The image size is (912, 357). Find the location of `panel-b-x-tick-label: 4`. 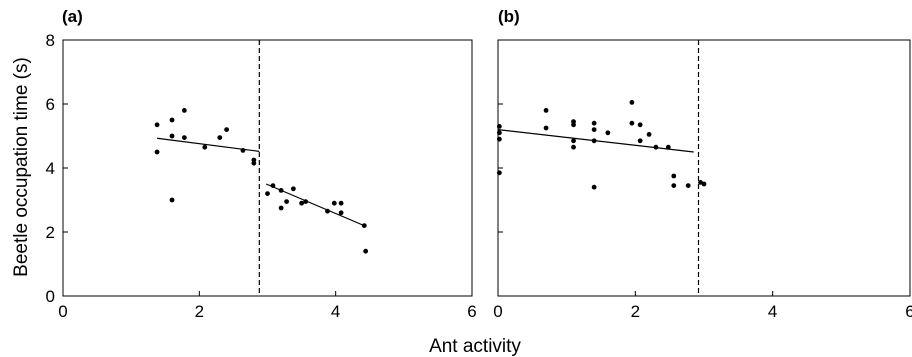

panel-b-x-tick-label: 4 is located at coordinates (772, 311).